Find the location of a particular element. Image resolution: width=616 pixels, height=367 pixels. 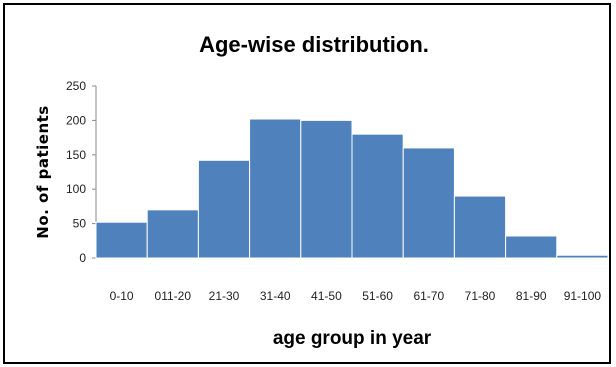

x-tick-label: 31-40 is located at coordinates (275, 296).